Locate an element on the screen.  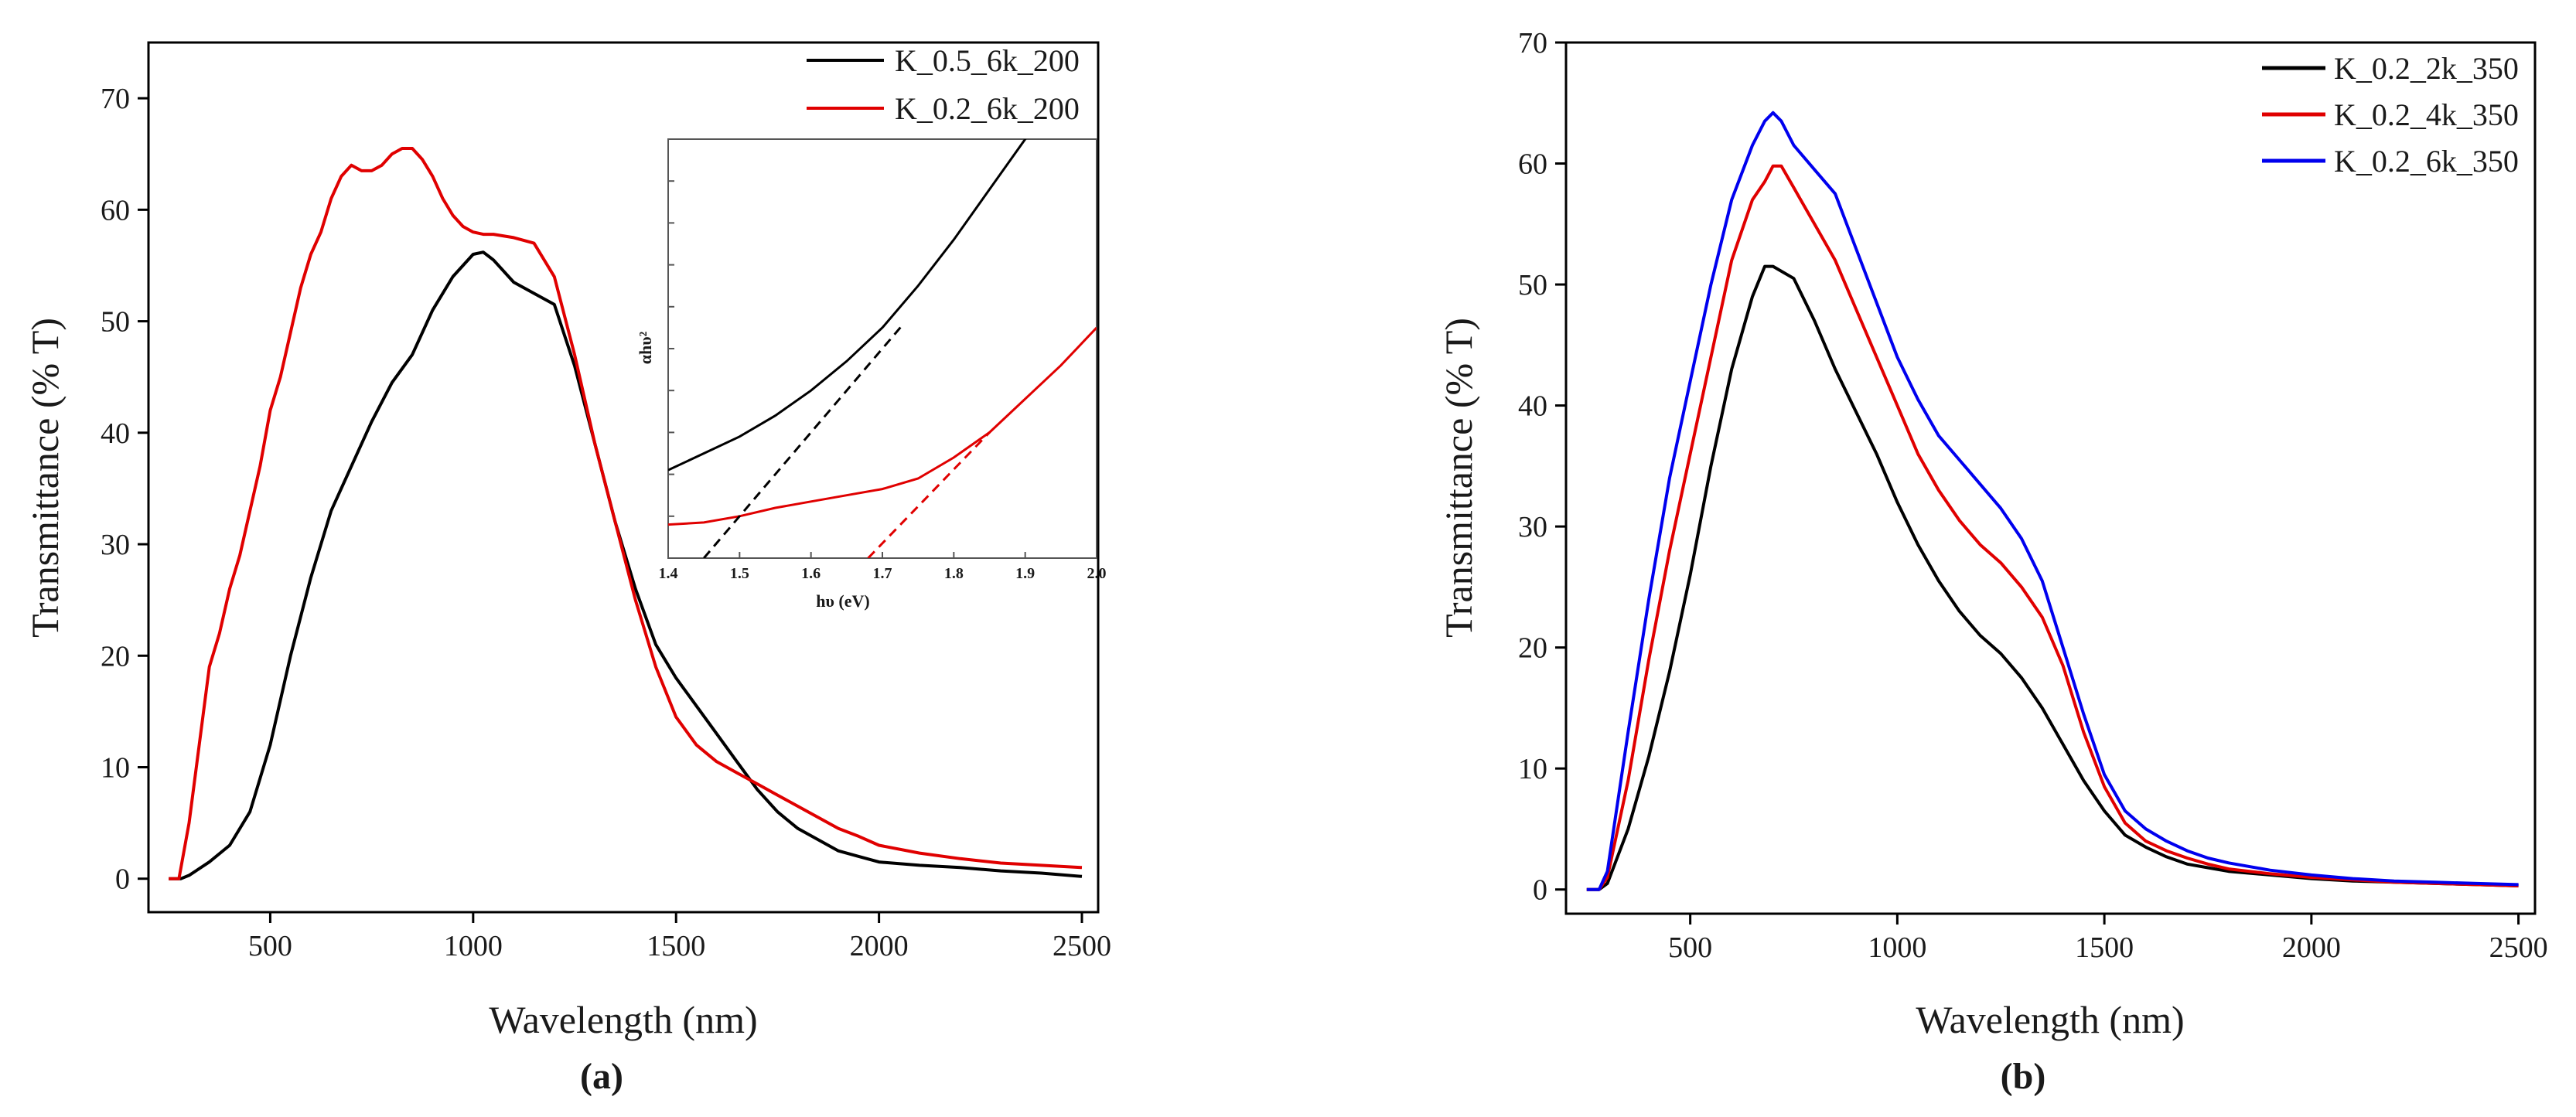
chart-b-x-tick-label-1: 500 is located at coordinates (1690, 947).